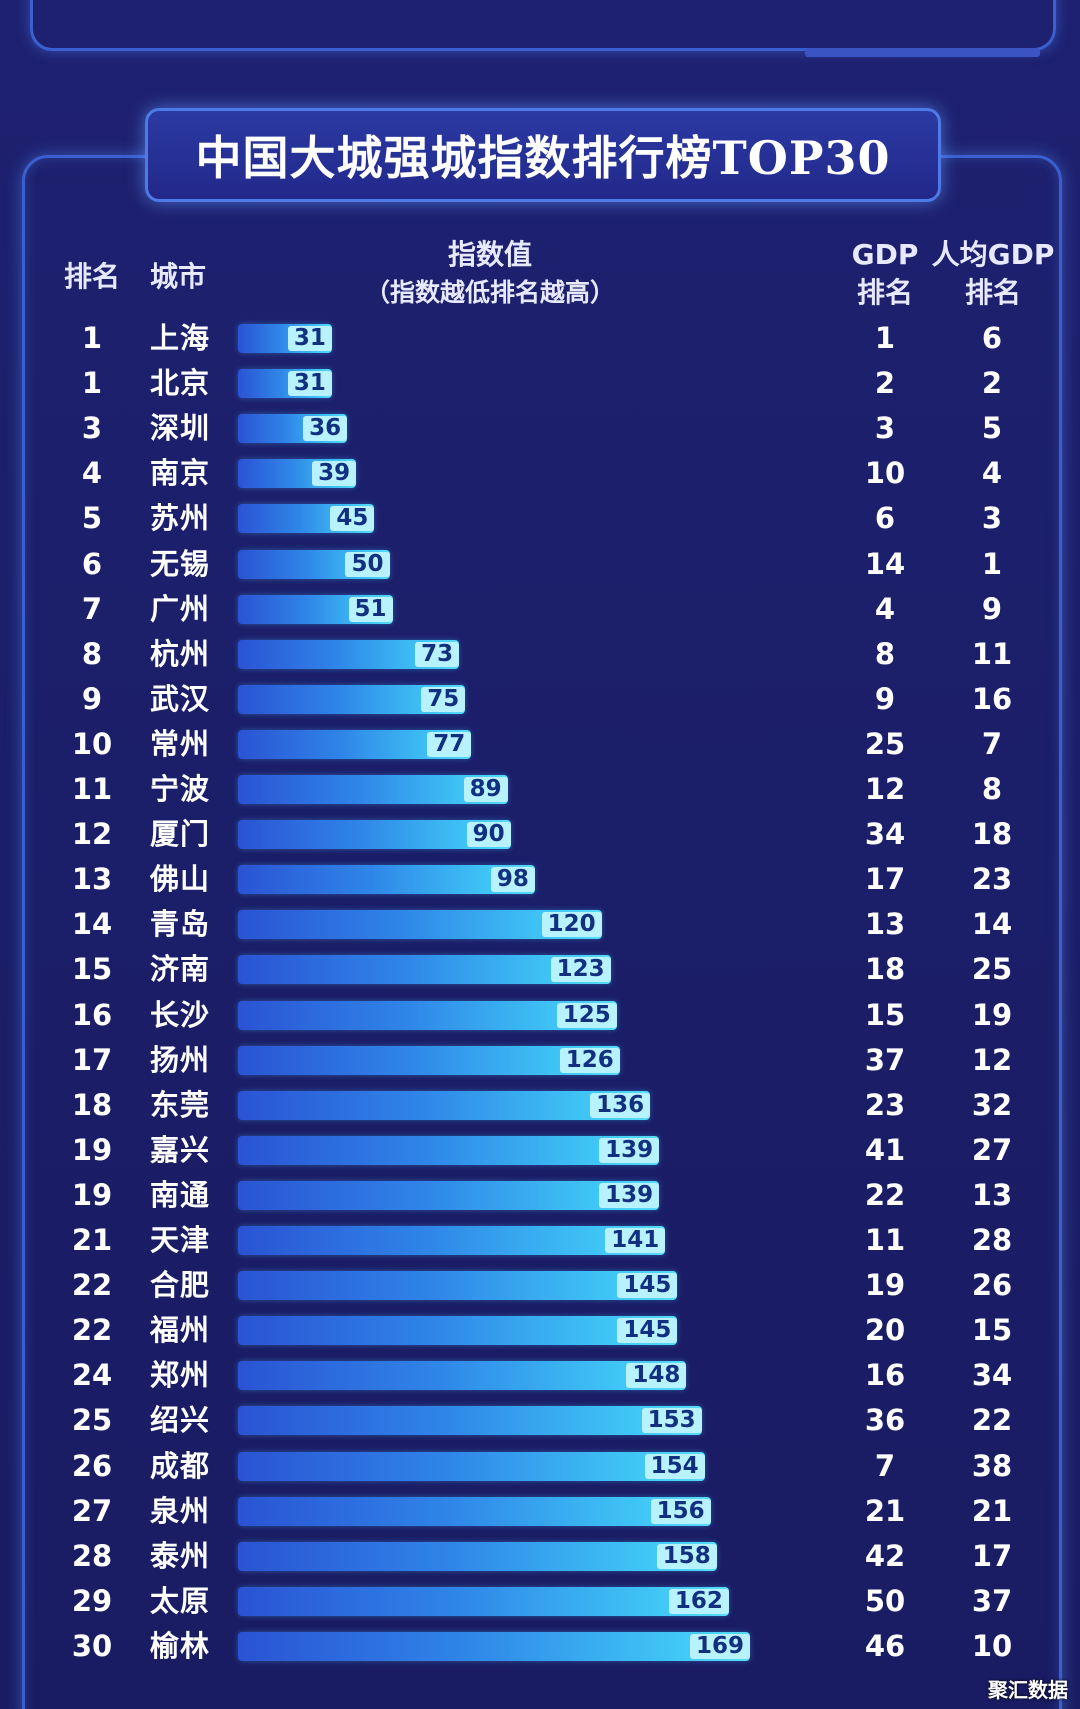 This screenshot has height=1709, width=1080. What do you see at coordinates (92, 1600) in the screenshot?
I see `rank-cell: 29` at bounding box center [92, 1600].